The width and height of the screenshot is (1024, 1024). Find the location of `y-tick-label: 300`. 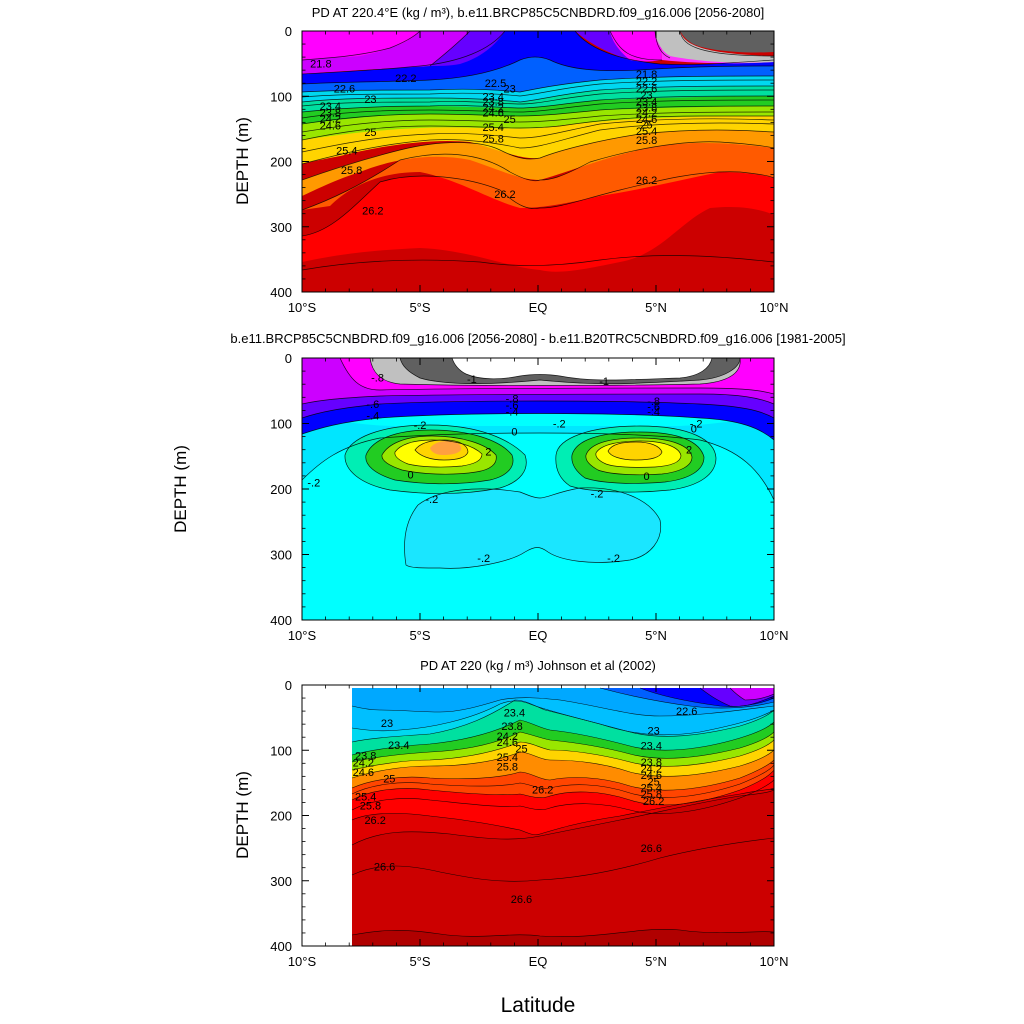

y-tick-label: 300 is located at coordinates (281, 227).